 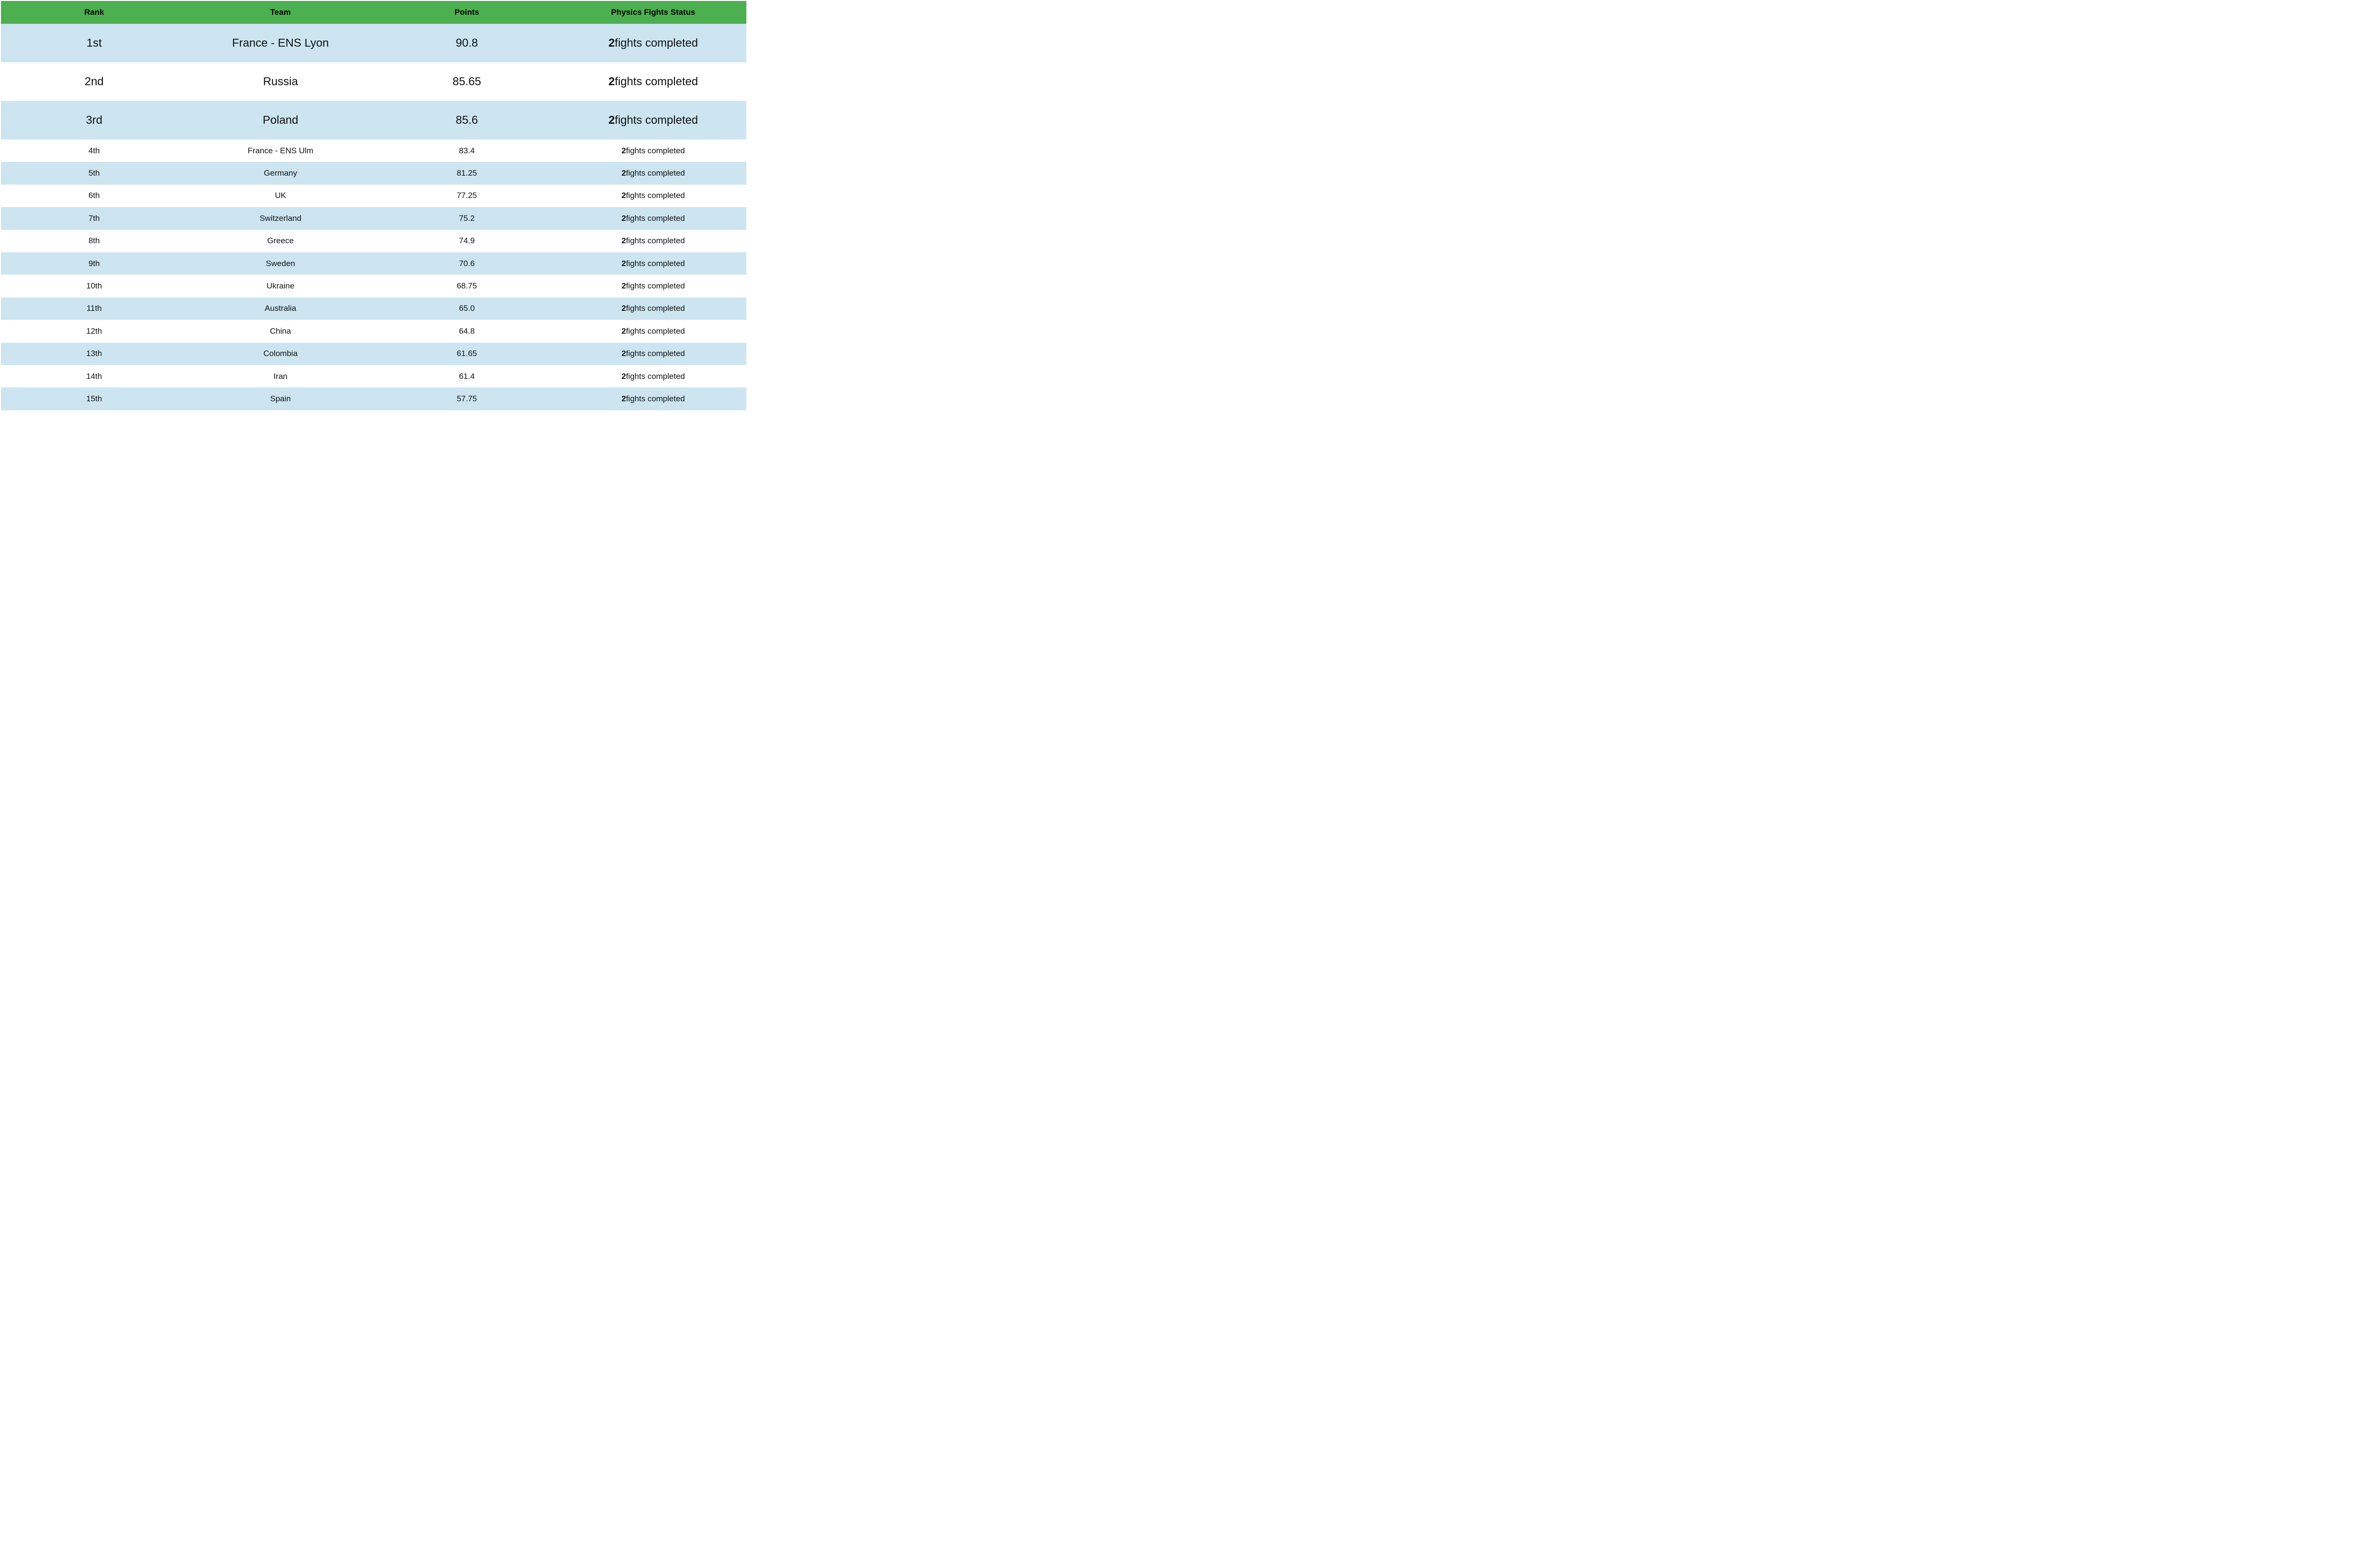 What do you see at coordinates (280, 43) in the screenshot?
I see `team-cell: France - ENS Lyon` at bounding box center [280, 43].